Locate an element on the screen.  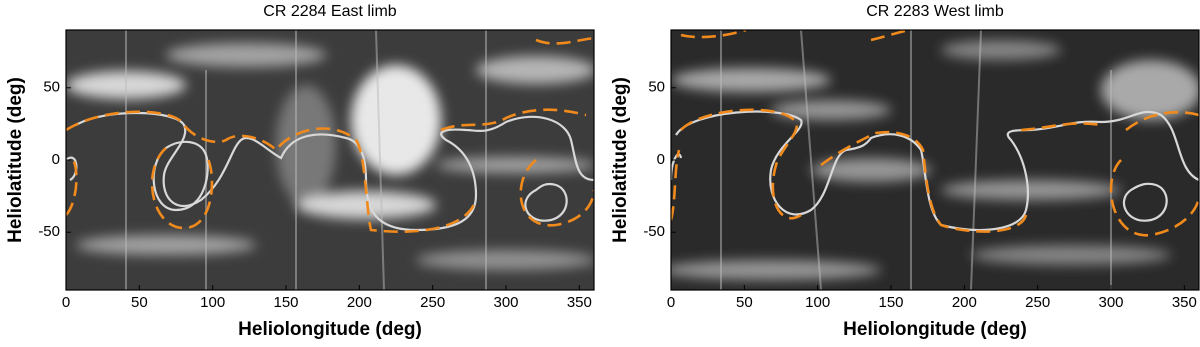
chart-title: CR 2283 West limb is located at coordinates (935, 11).